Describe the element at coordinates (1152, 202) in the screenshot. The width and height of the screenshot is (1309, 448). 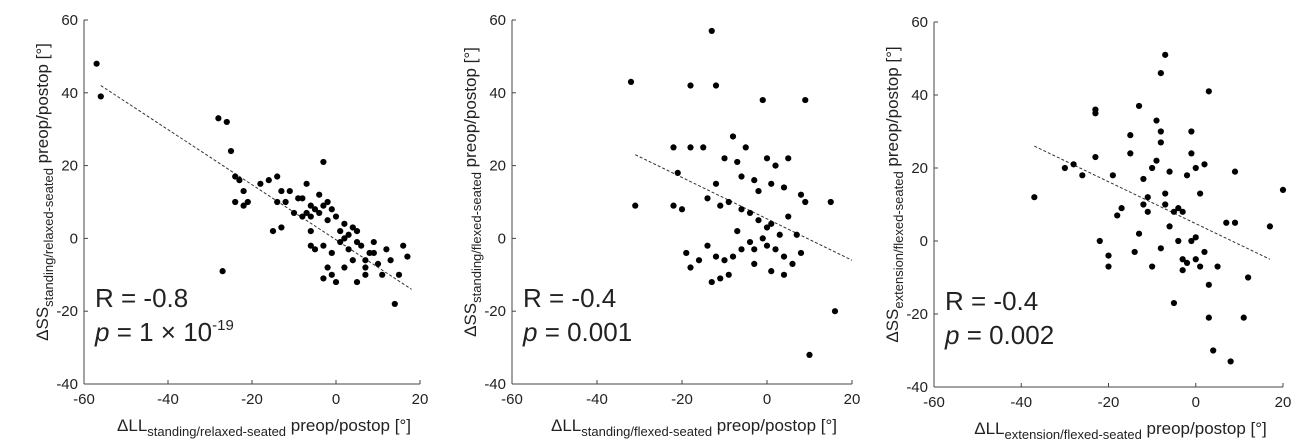
I see `trend-line` at that location.